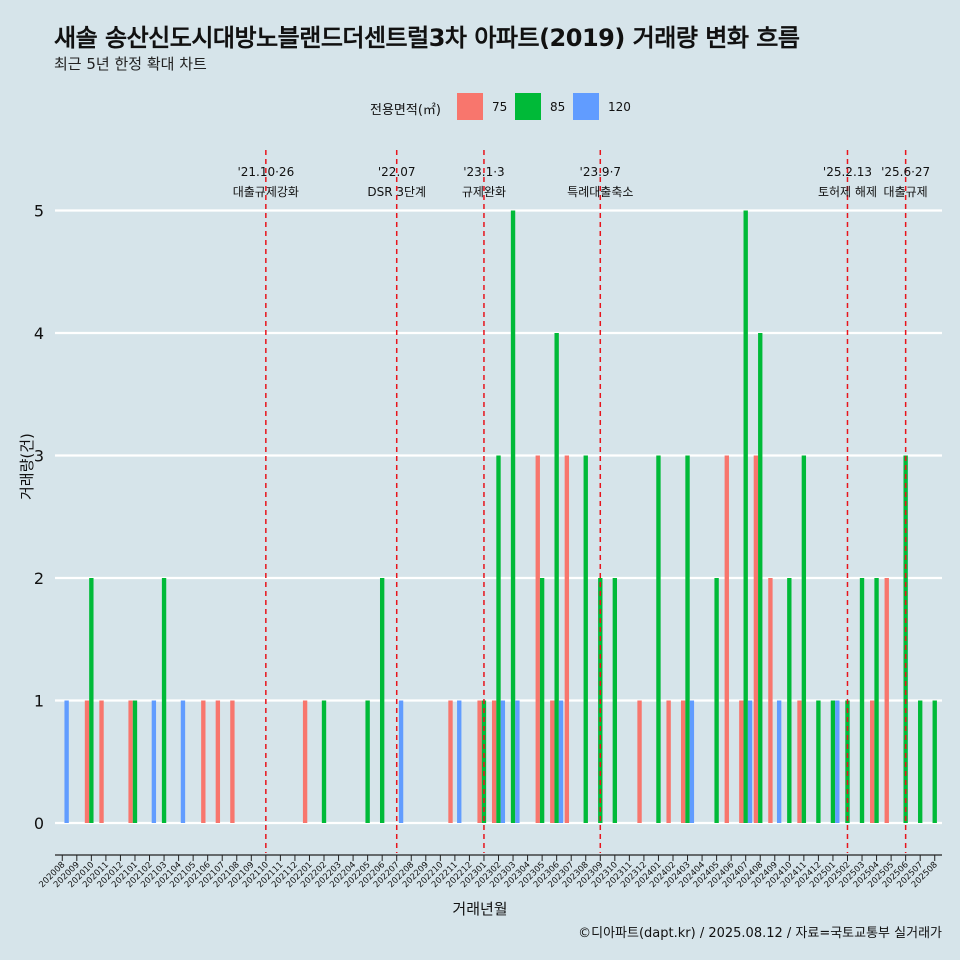  I want to click on y-tick-label: 5, so click(39, 211).